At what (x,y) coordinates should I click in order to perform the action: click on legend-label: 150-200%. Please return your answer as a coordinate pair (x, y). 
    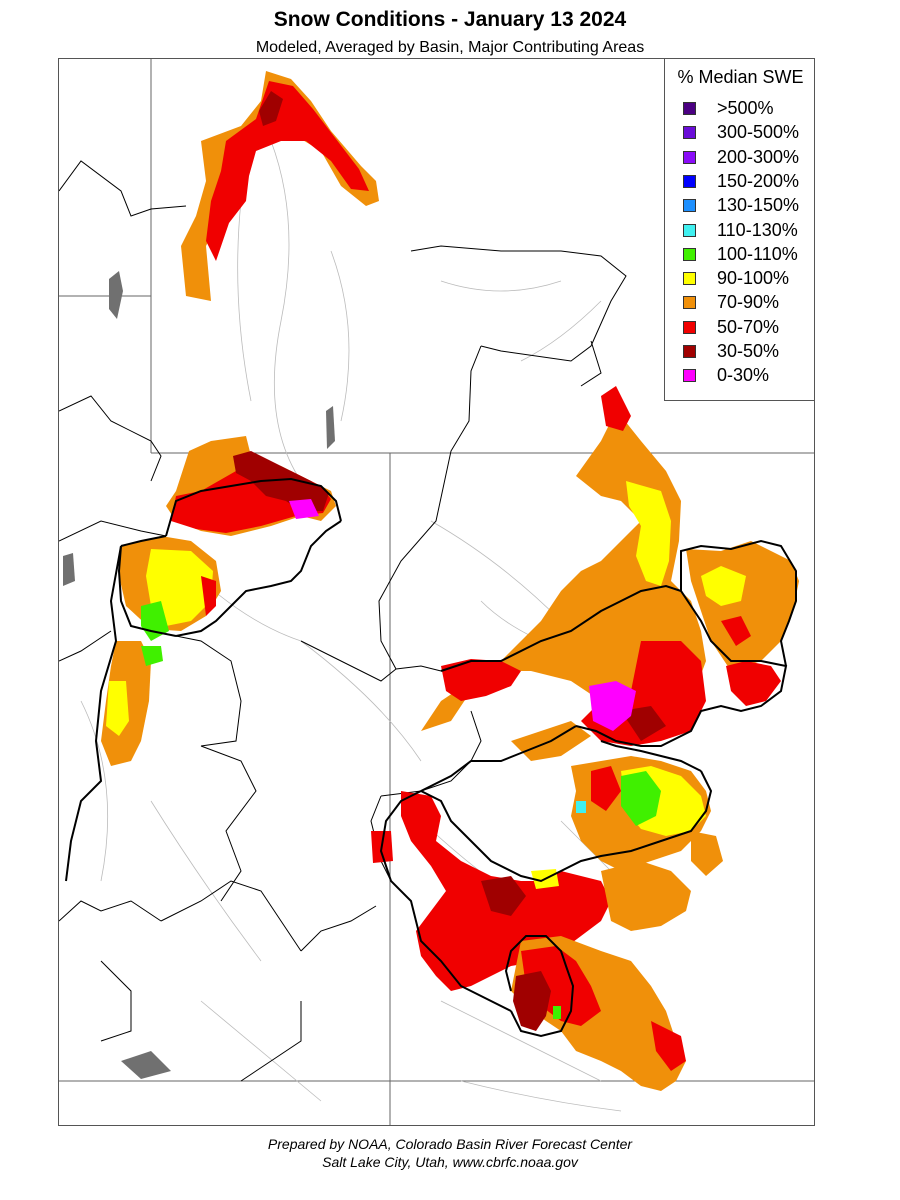
    Looking at the image, I should click on (758, 180).